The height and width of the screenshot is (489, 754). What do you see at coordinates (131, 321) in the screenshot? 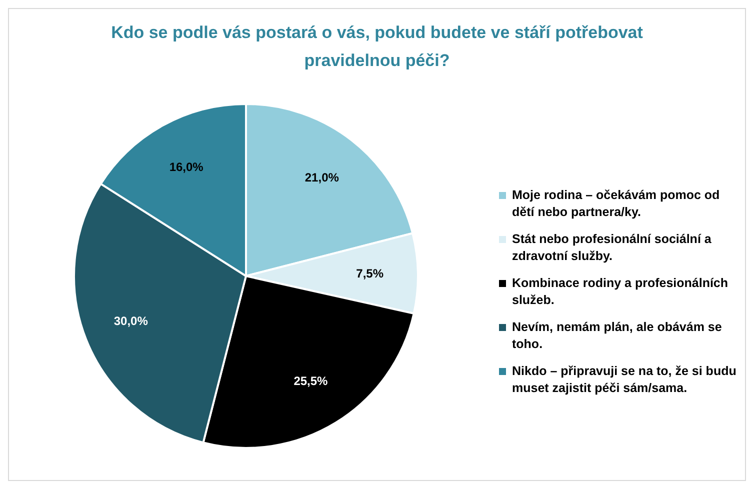
I see `data-label: 30,0%` at bounding box center [131, 321].